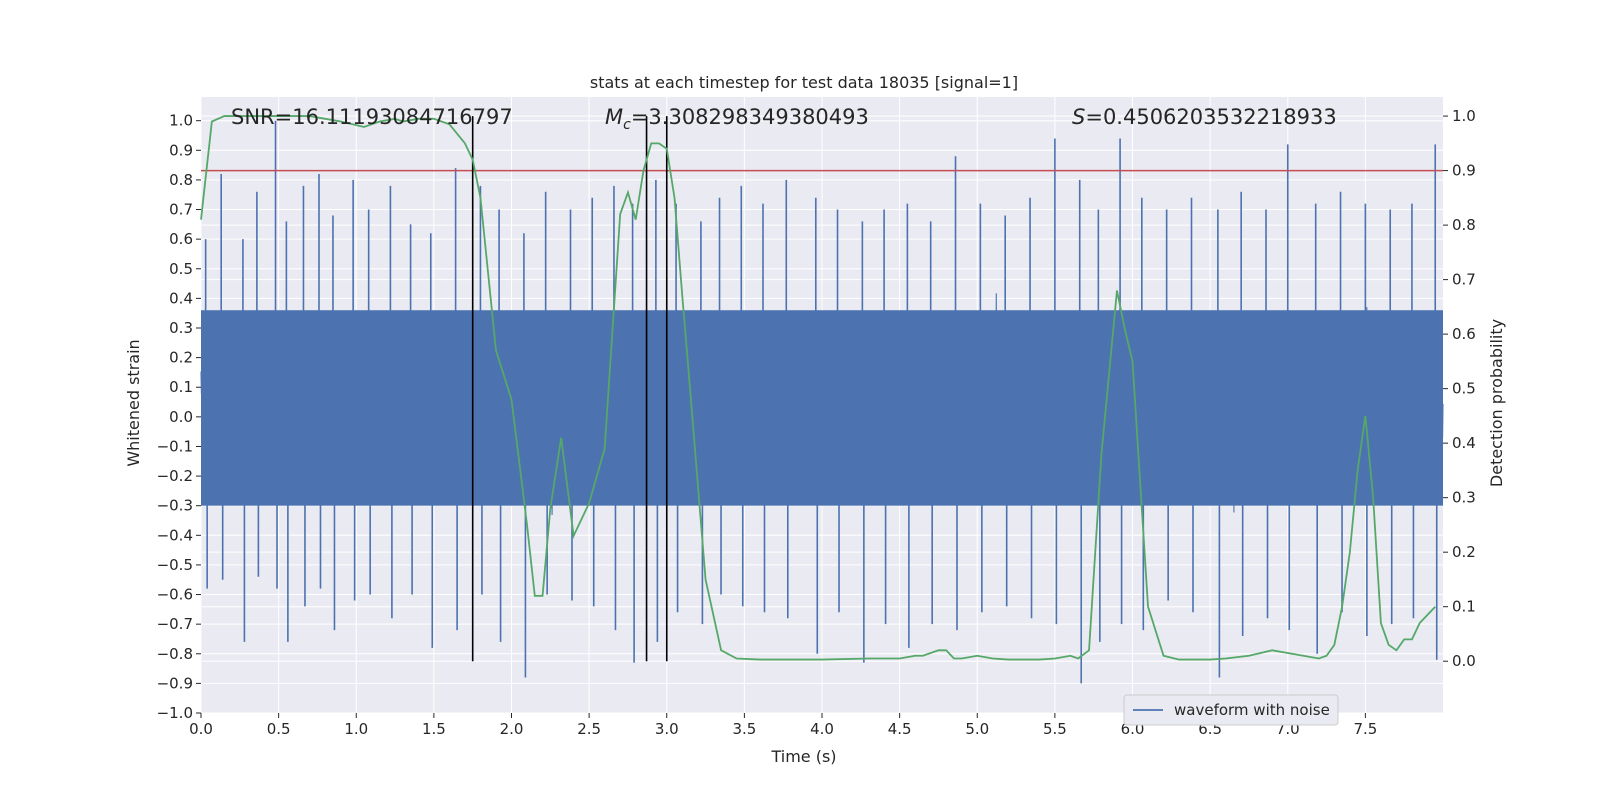 The width and height of the screenshot is (1600, 800). What do you see at coordinates (1464, 171) in the screenshot?
I see `y-right-tick-label: 0.9` at bounding box center [1464, 171].